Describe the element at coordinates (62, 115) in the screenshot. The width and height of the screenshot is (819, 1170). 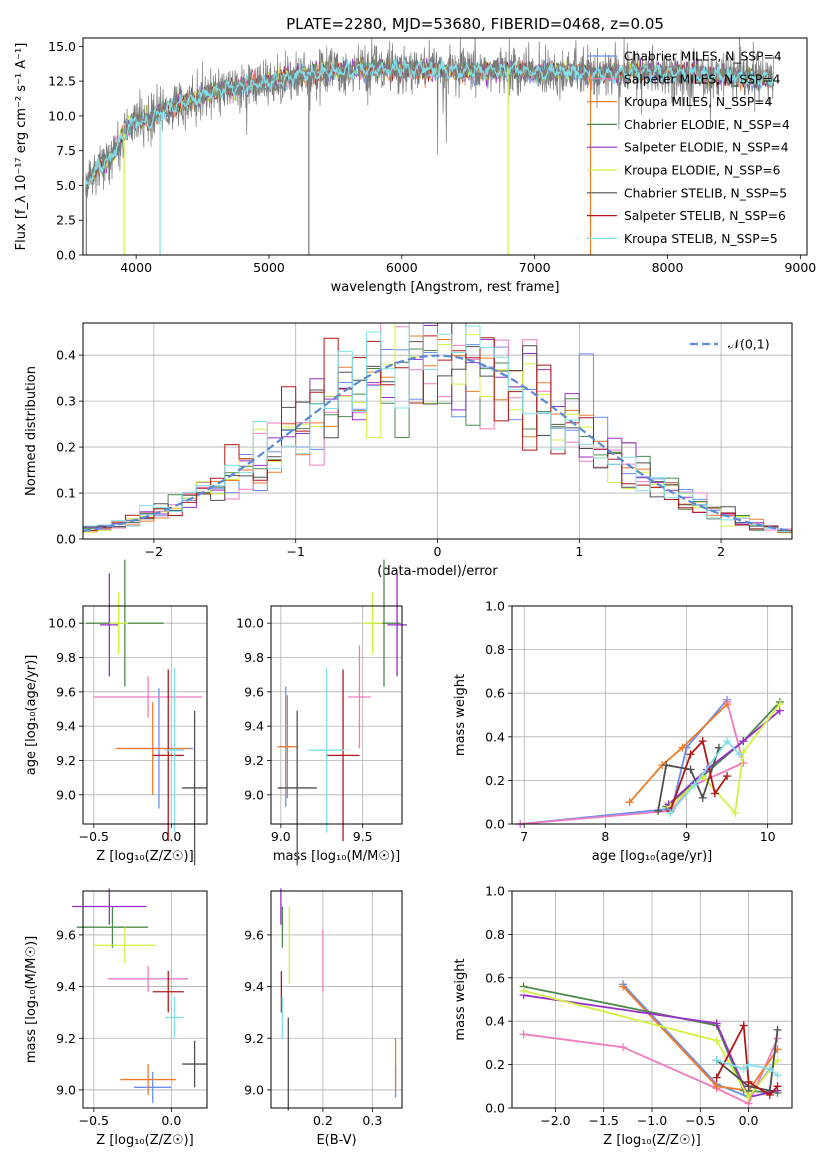
I see `spectrum-ytick-label-4: 10.0` at that location.